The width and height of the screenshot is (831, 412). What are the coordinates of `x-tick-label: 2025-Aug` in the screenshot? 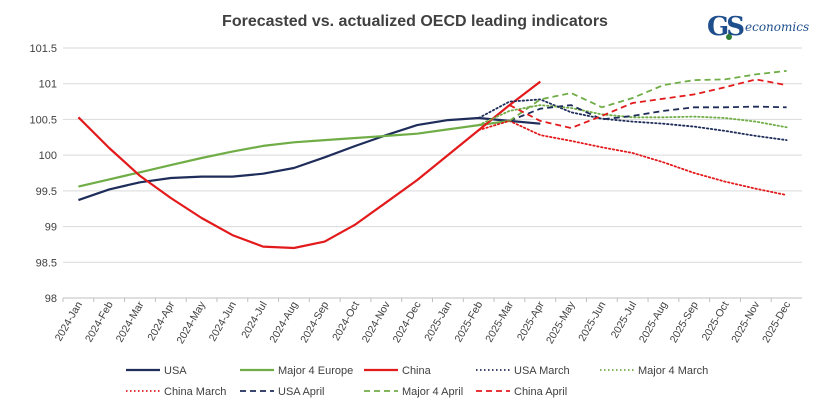 It's located at (653, 322).